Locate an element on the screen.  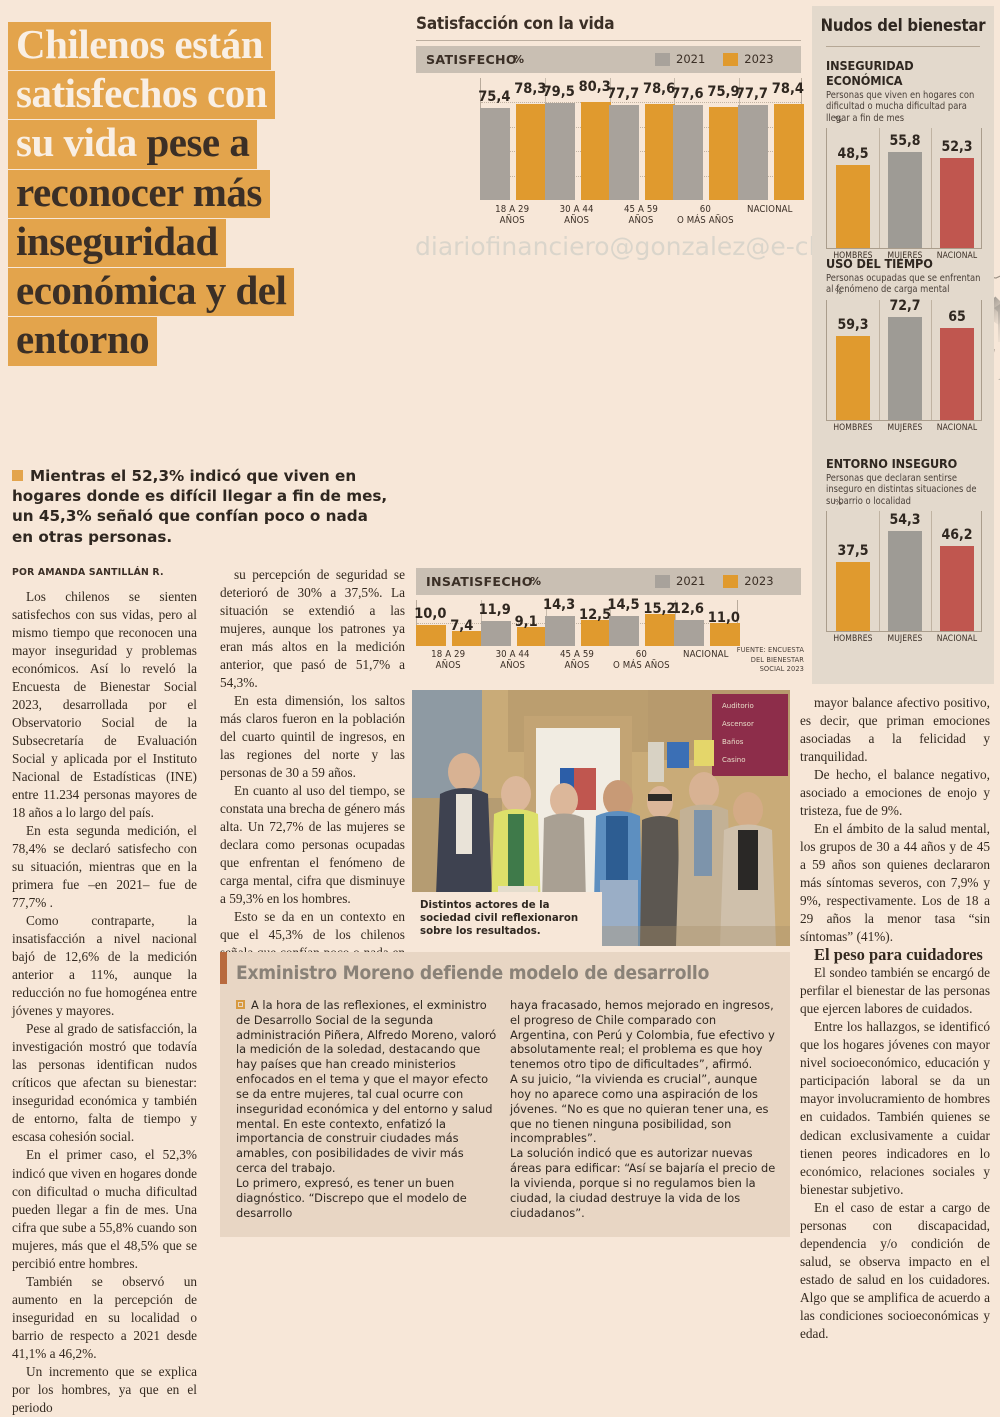
chart-bar-value: 7,4 is located at coordinates (462, 625).